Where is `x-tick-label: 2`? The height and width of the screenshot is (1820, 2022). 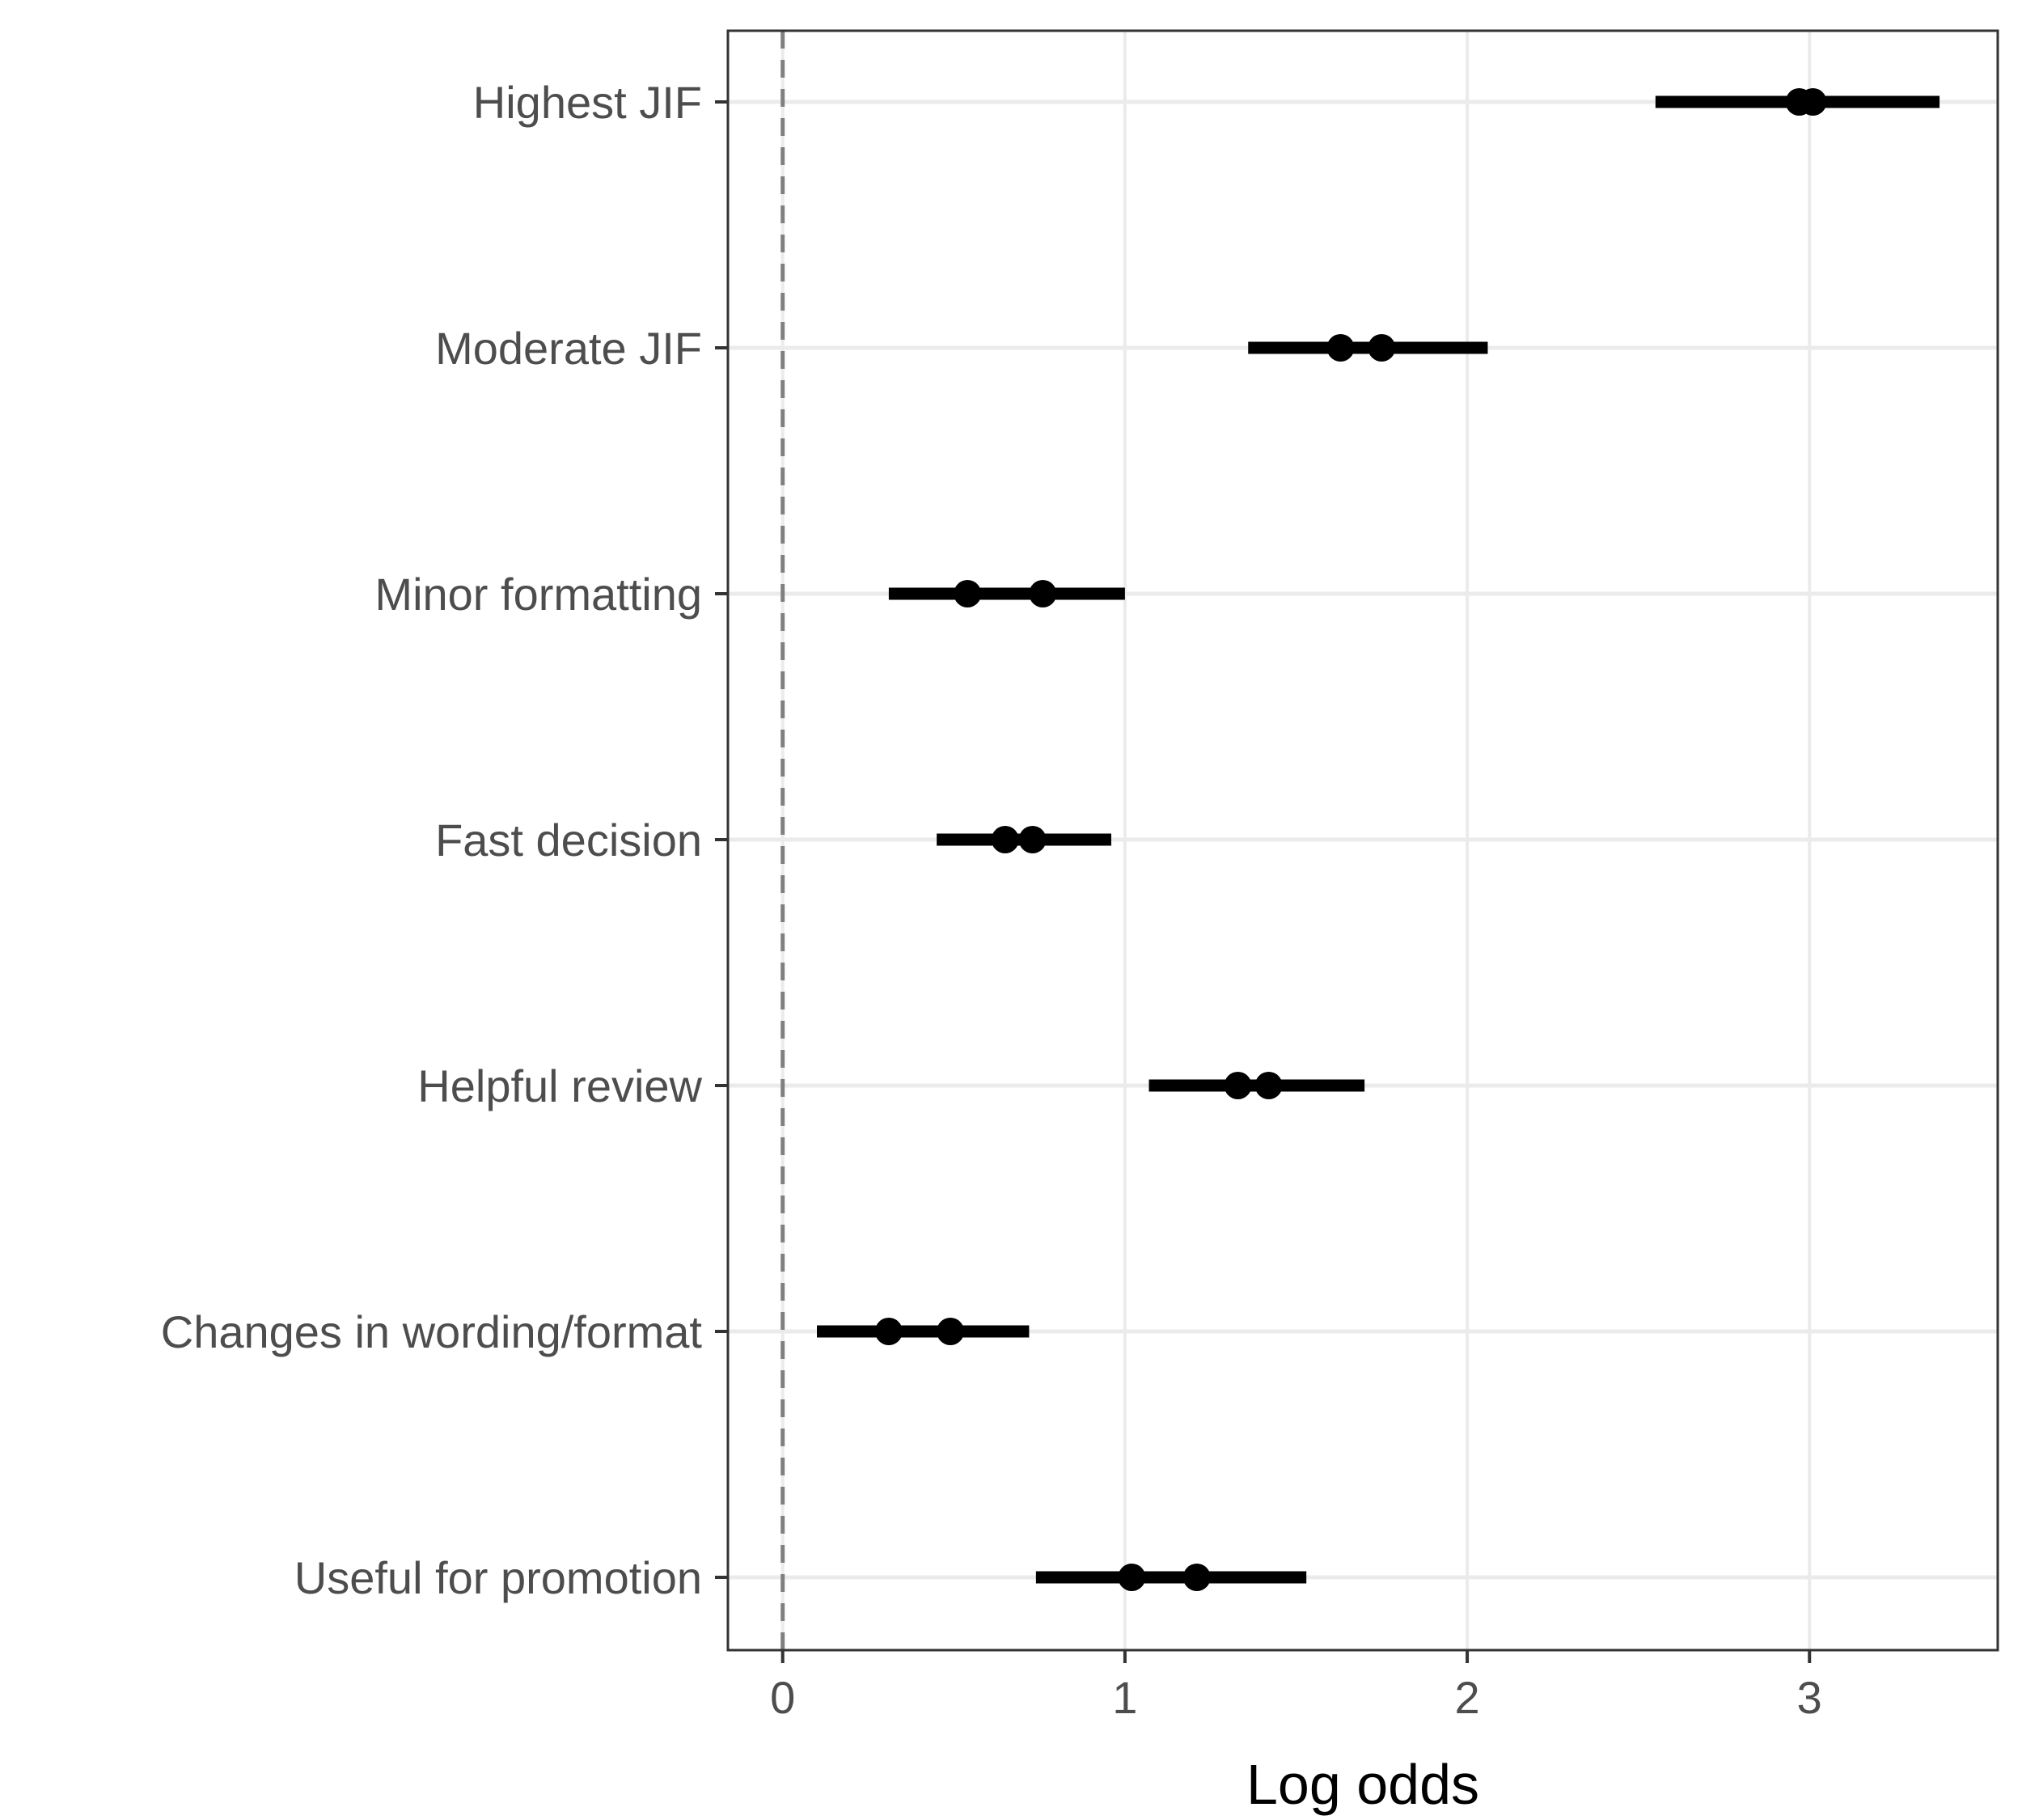 x-tick-label: 2 is located at coordinates (1466, 1697).